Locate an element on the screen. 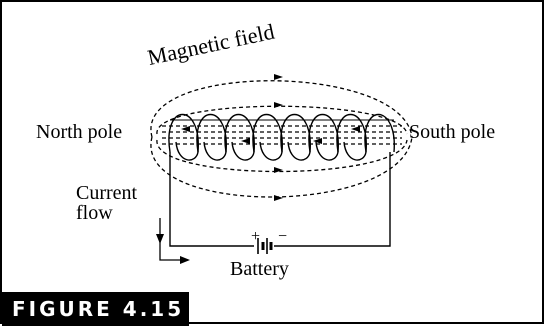 The height and width of the screenshot is (326, 544). north-pole-label: North pole is located at coordinates (79, 132).